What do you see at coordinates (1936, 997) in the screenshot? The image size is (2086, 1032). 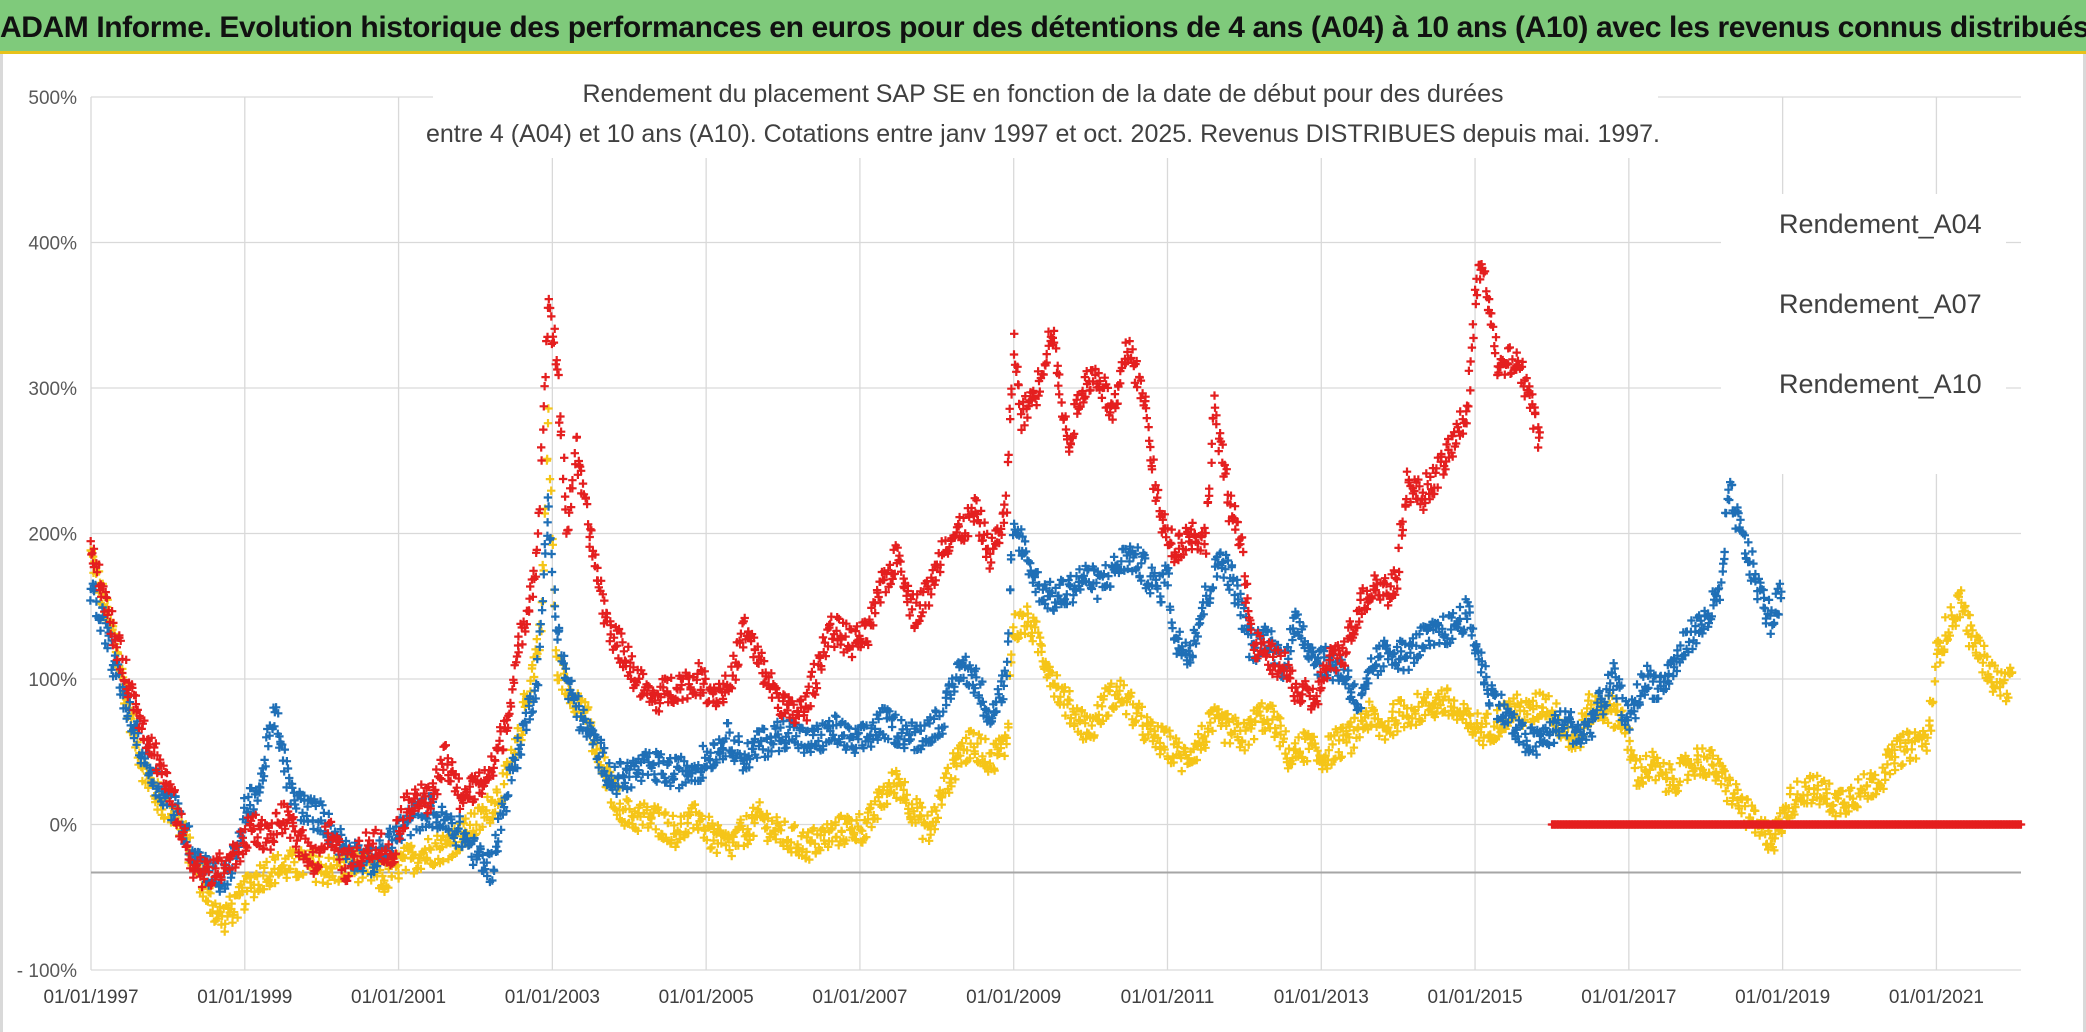 I see `x-tick-label: 01/01/2021` at bounding box center [1936, 997].